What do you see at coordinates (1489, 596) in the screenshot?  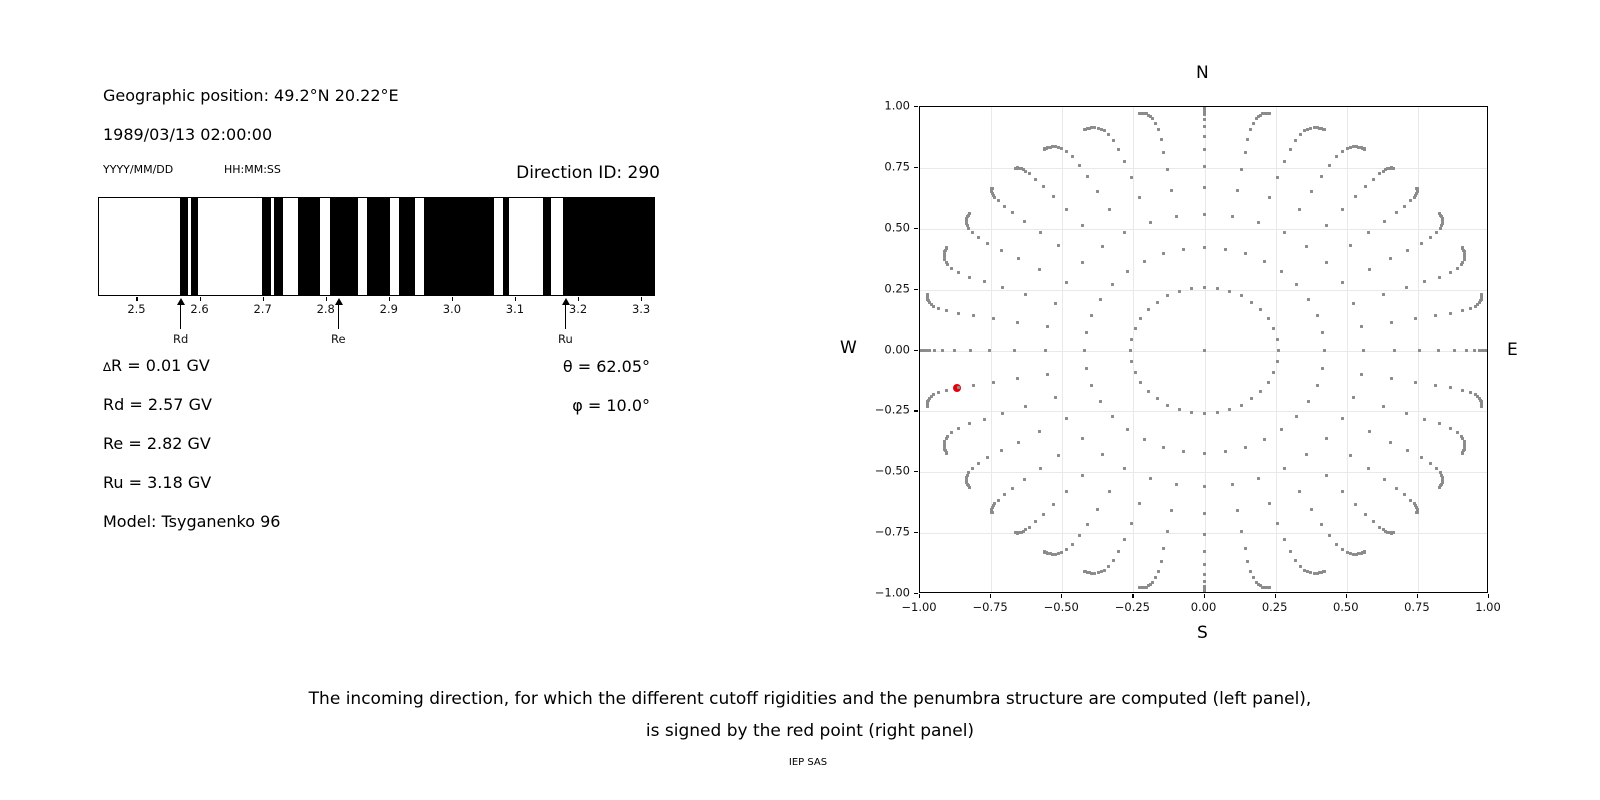 I see `x-axis-tick` at bounding box center [1489, 596].